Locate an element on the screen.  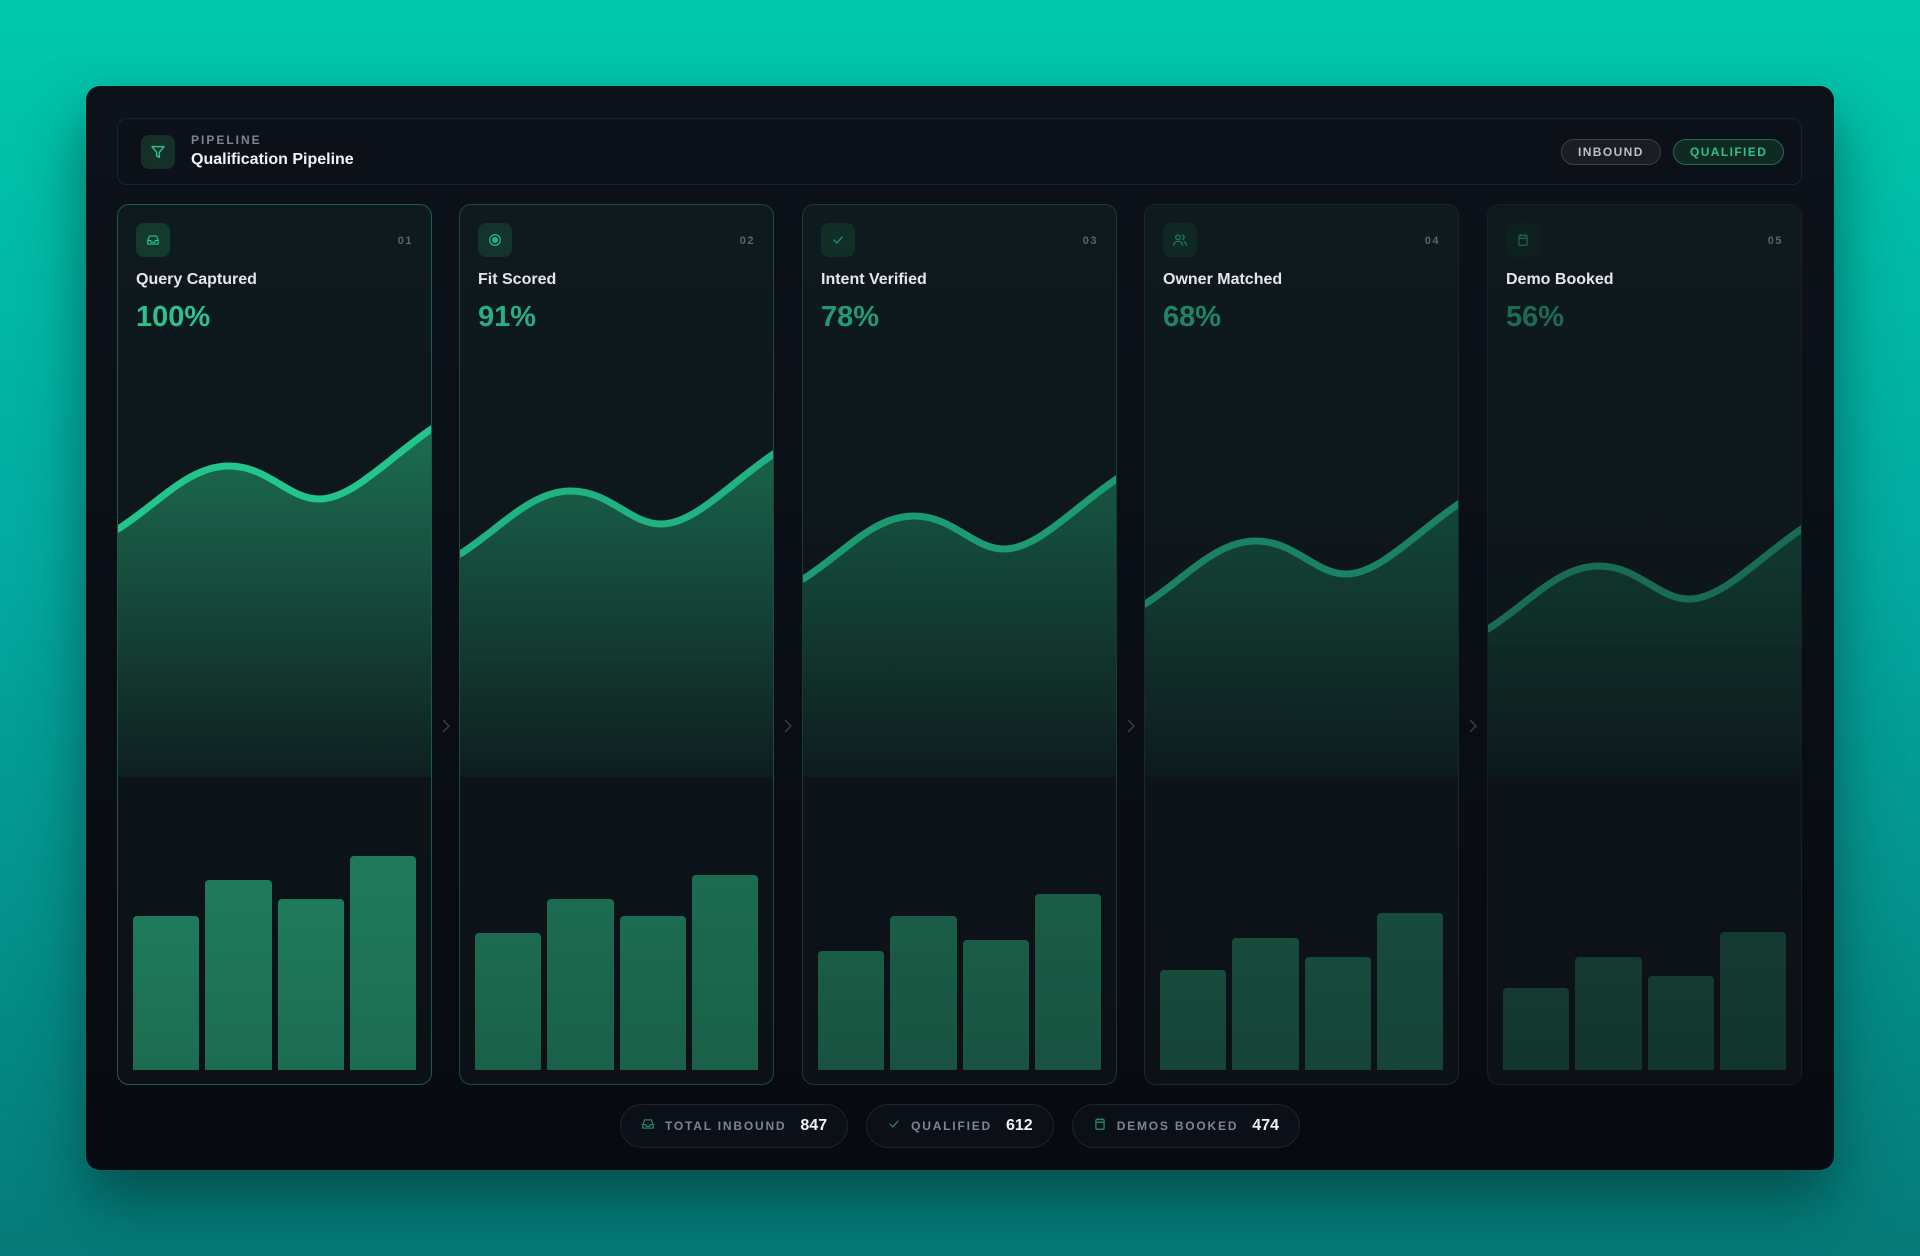
funnel-icon is located at coordinates (158, 152).